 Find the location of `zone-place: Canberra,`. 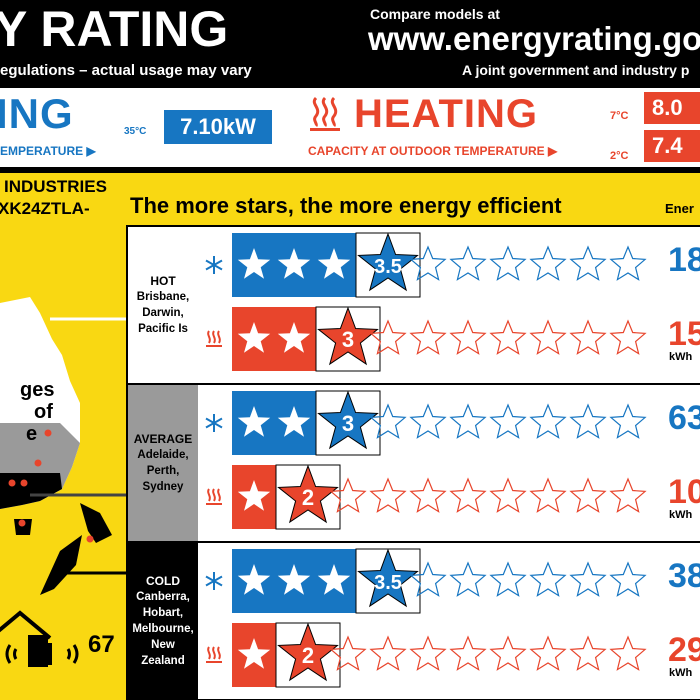

zone-place: Canberra, is located at coordinates (163, 597).